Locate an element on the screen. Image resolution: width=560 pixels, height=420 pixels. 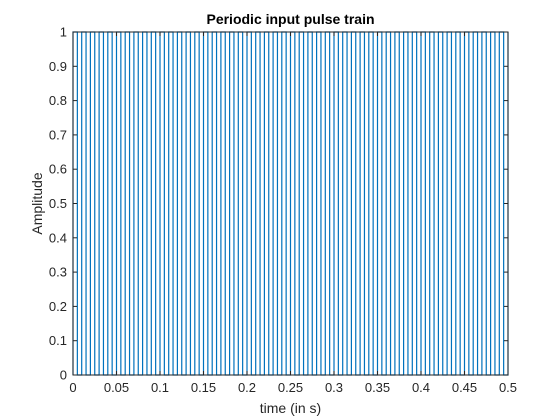
x-tick-label: 0.35 is located at coordinates (377, 387).